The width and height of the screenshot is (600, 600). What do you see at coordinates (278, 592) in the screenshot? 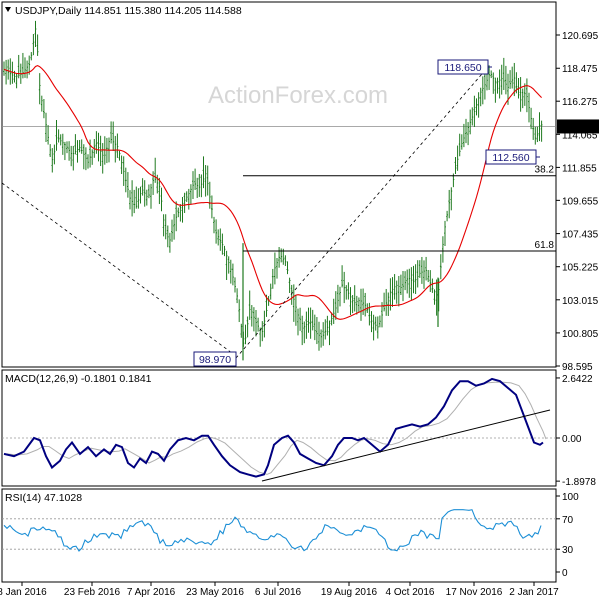
I see `x-tick-label: 6 Jul 2016` at bounding box center [278, 592].